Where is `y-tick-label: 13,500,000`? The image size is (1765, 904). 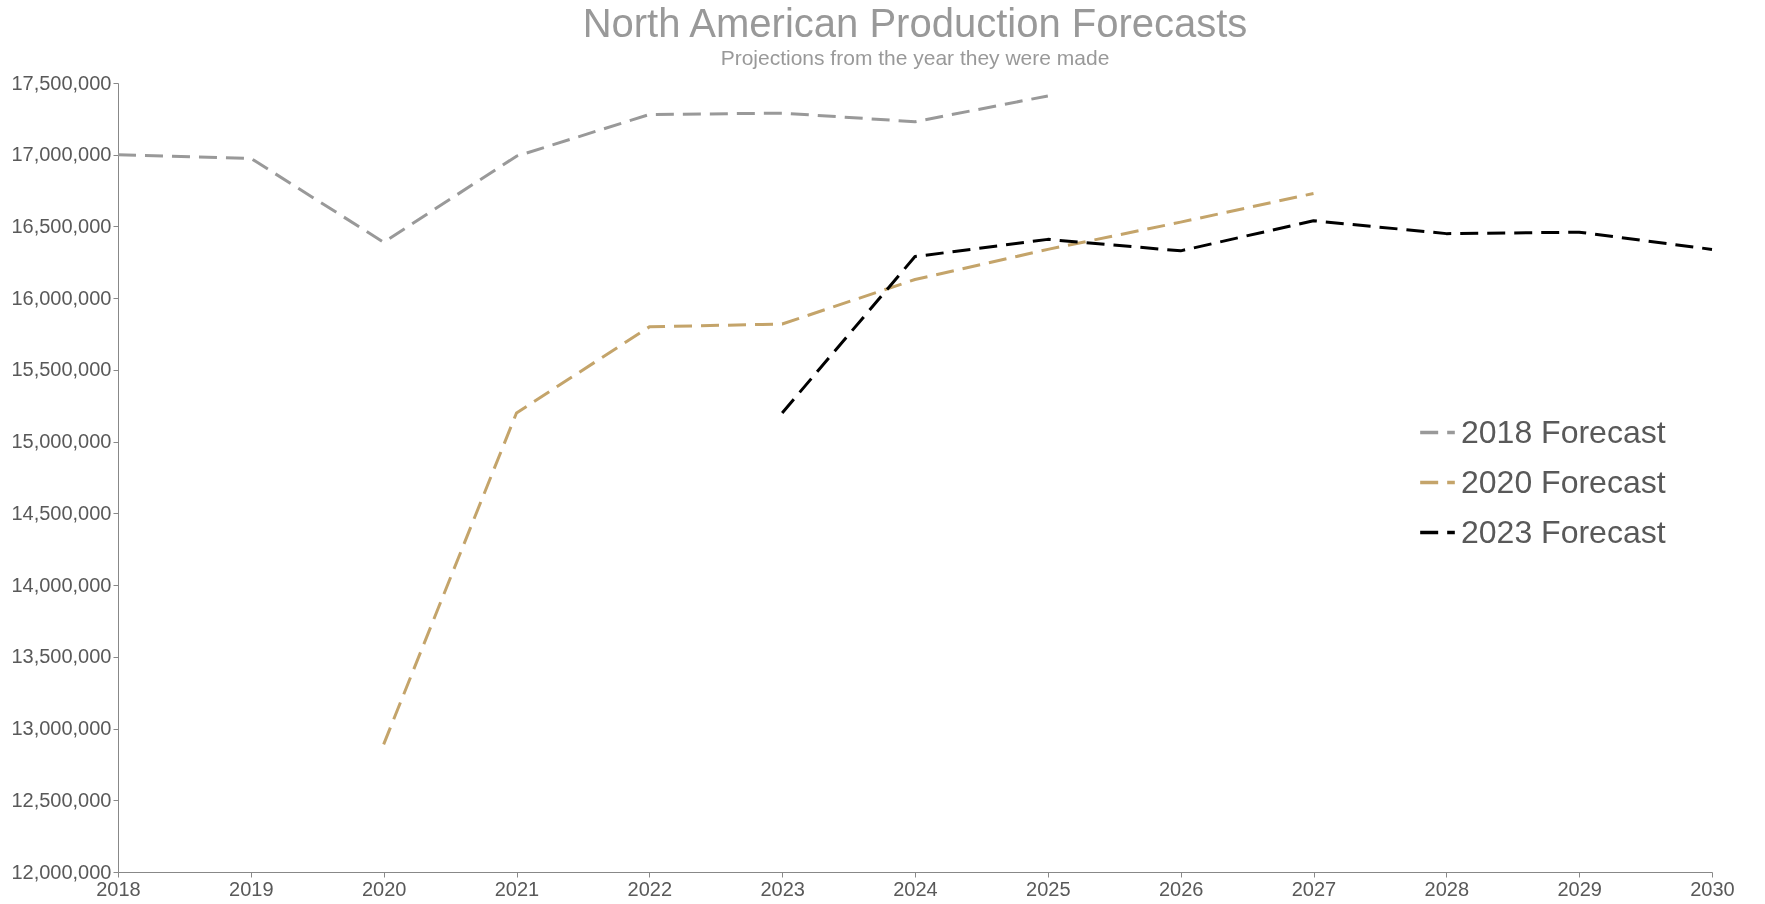
y-tick-label: 13,500,000 is located at coordinates (61, 656).